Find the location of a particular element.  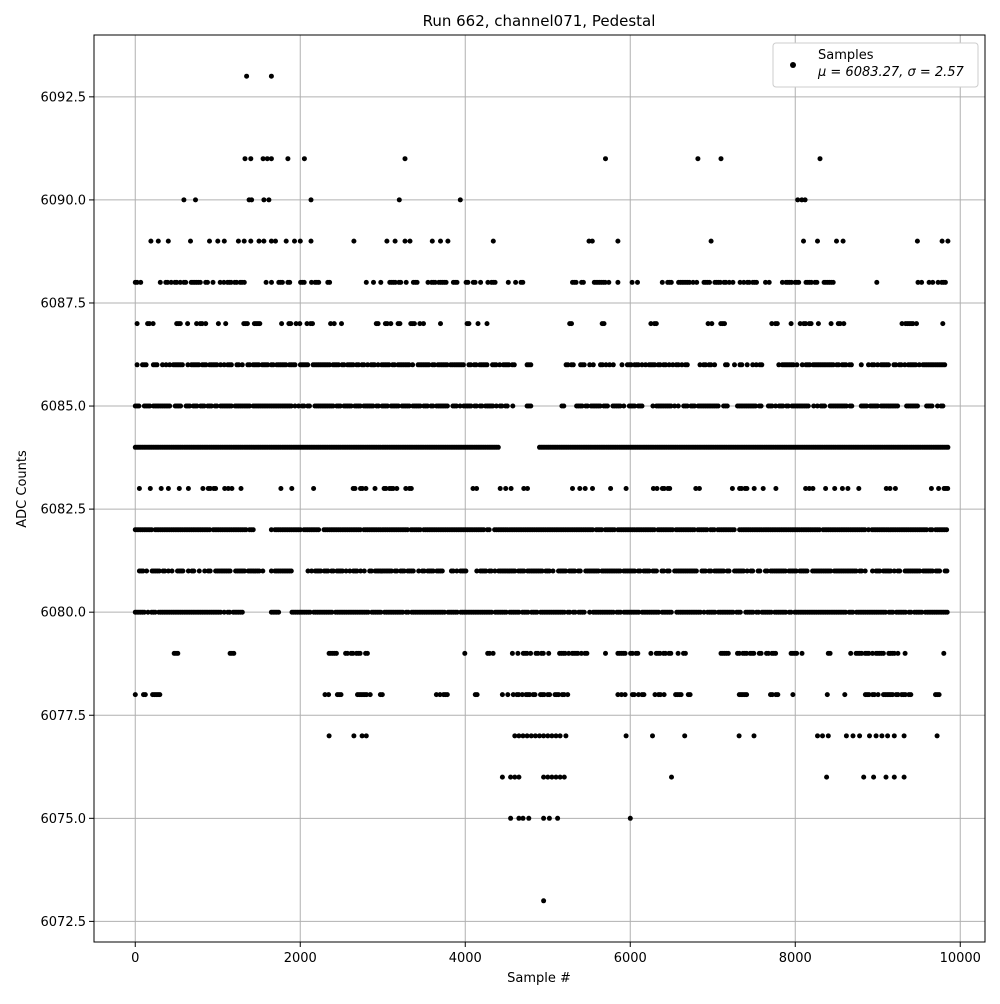

legend-box is located at coordinates (875, 65).